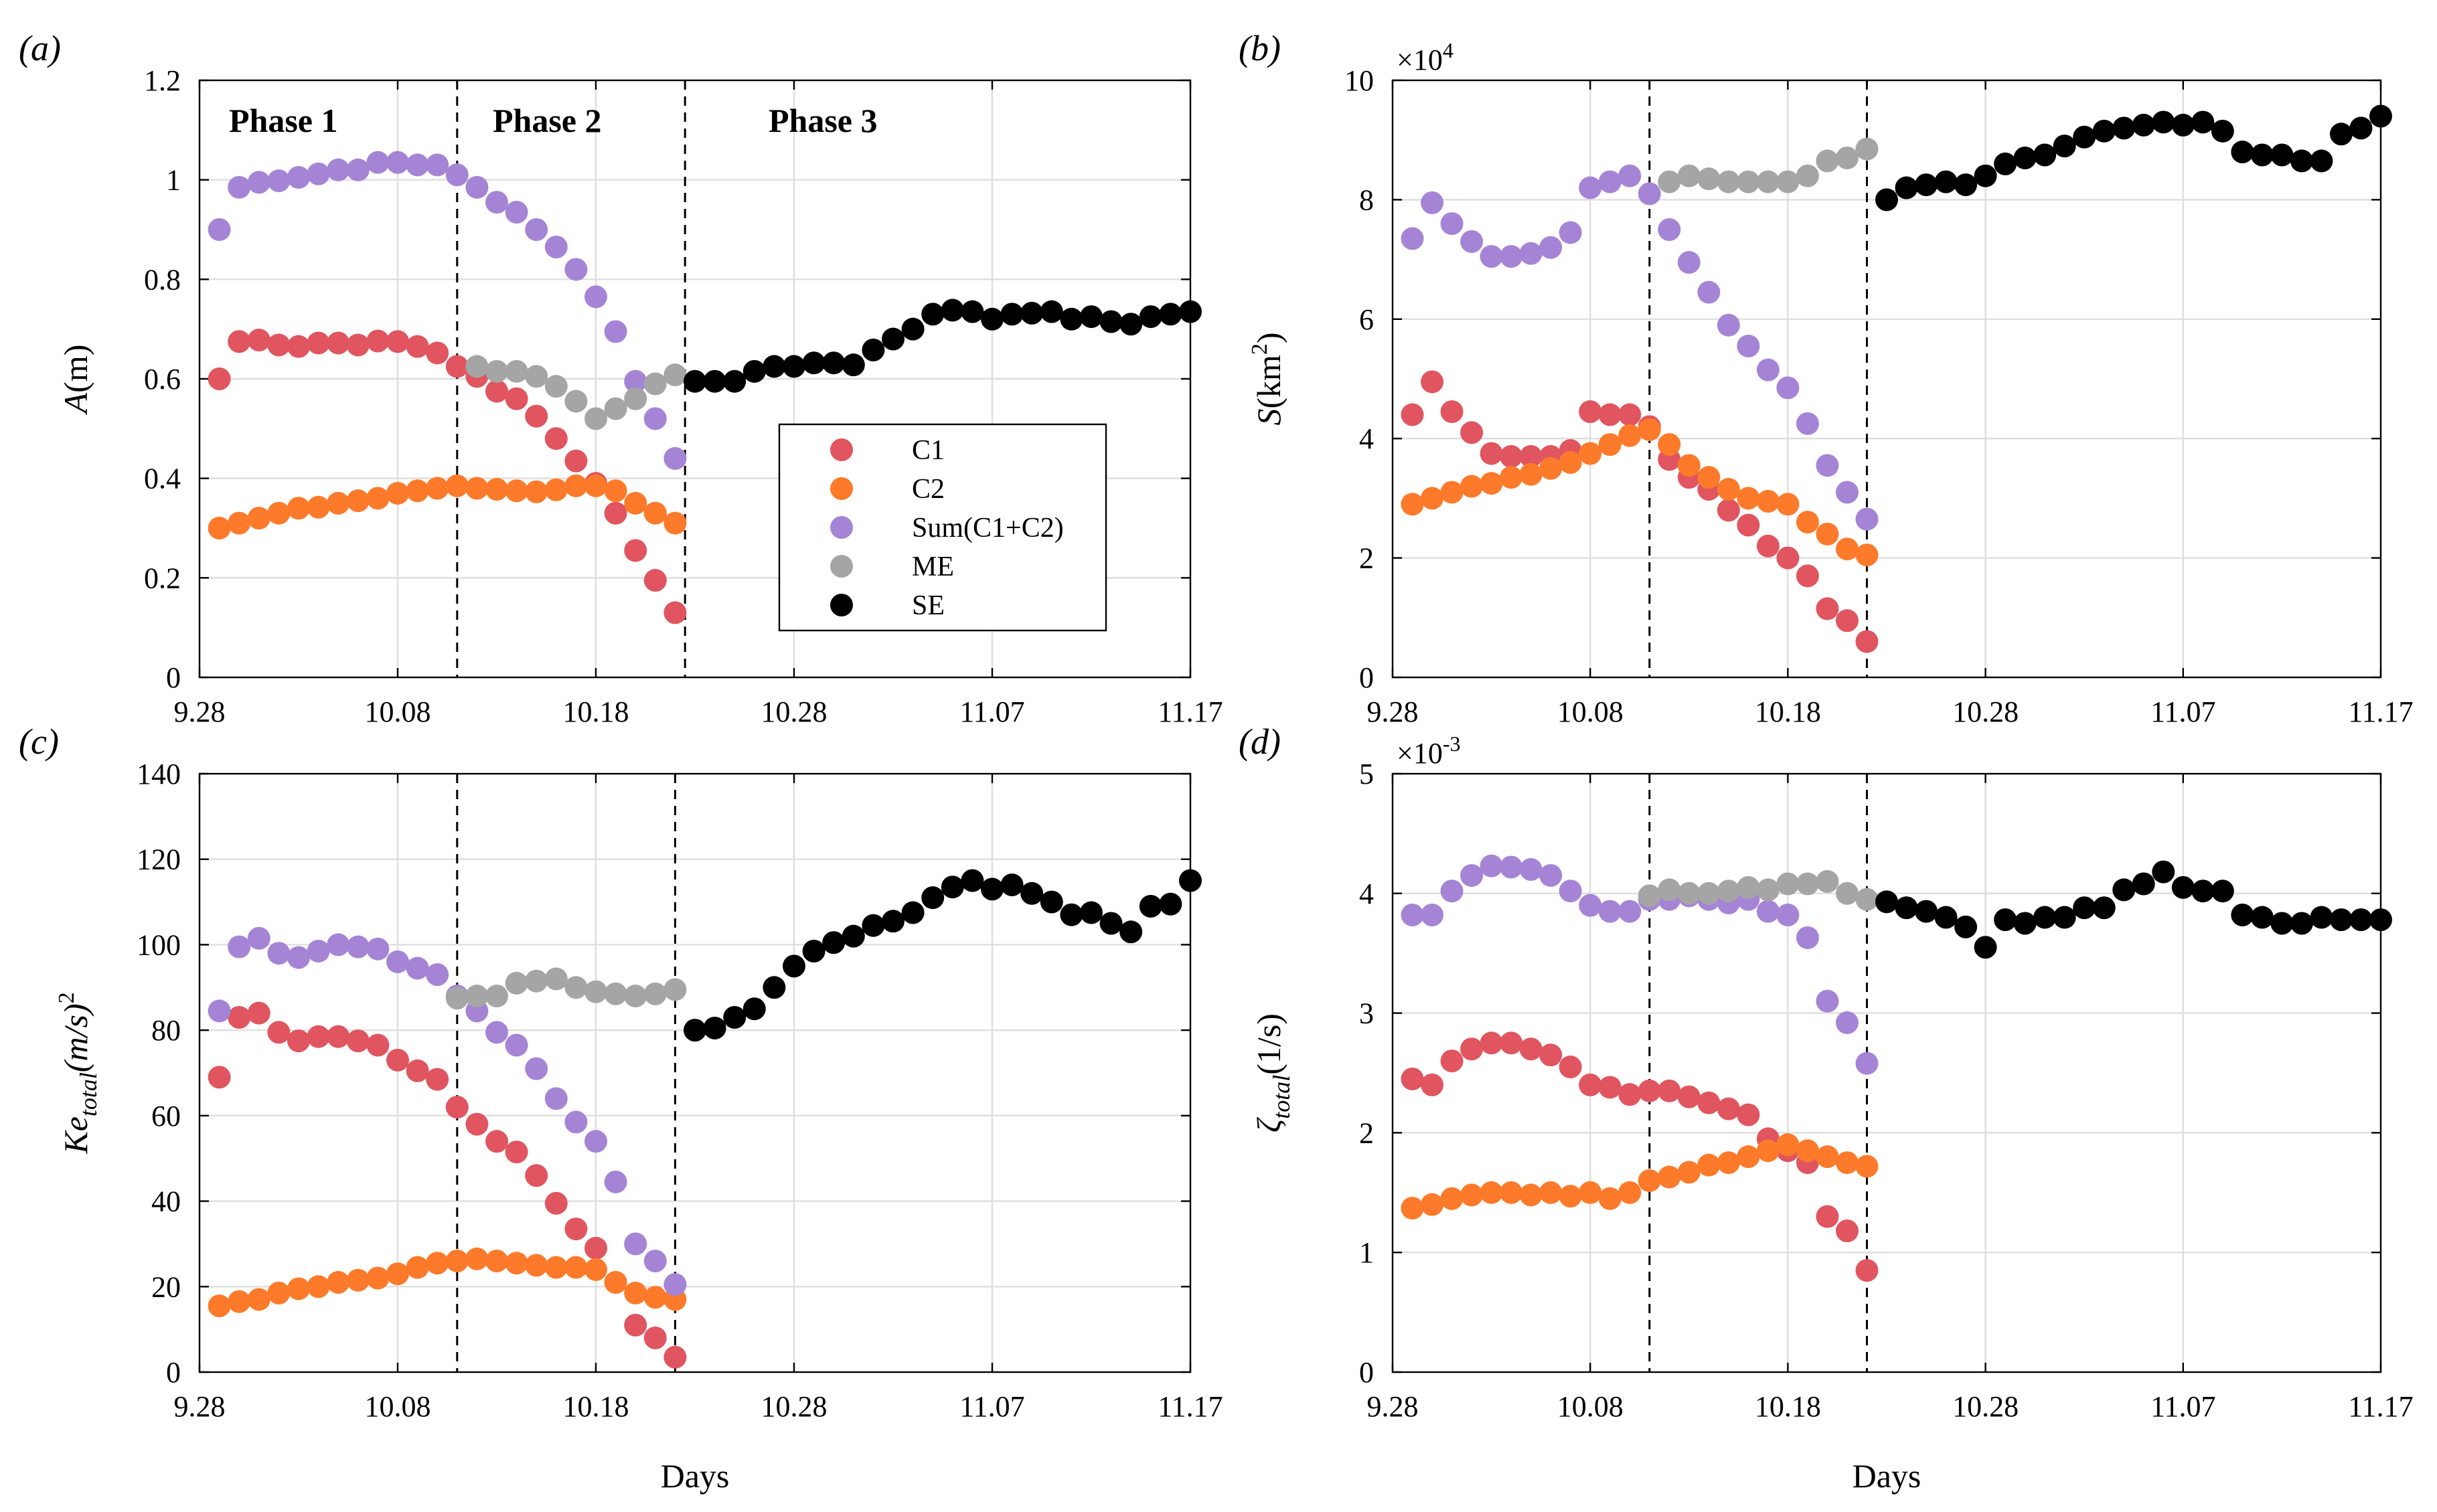  I want to click on y-tick-label: 0, so click(173, 1372).